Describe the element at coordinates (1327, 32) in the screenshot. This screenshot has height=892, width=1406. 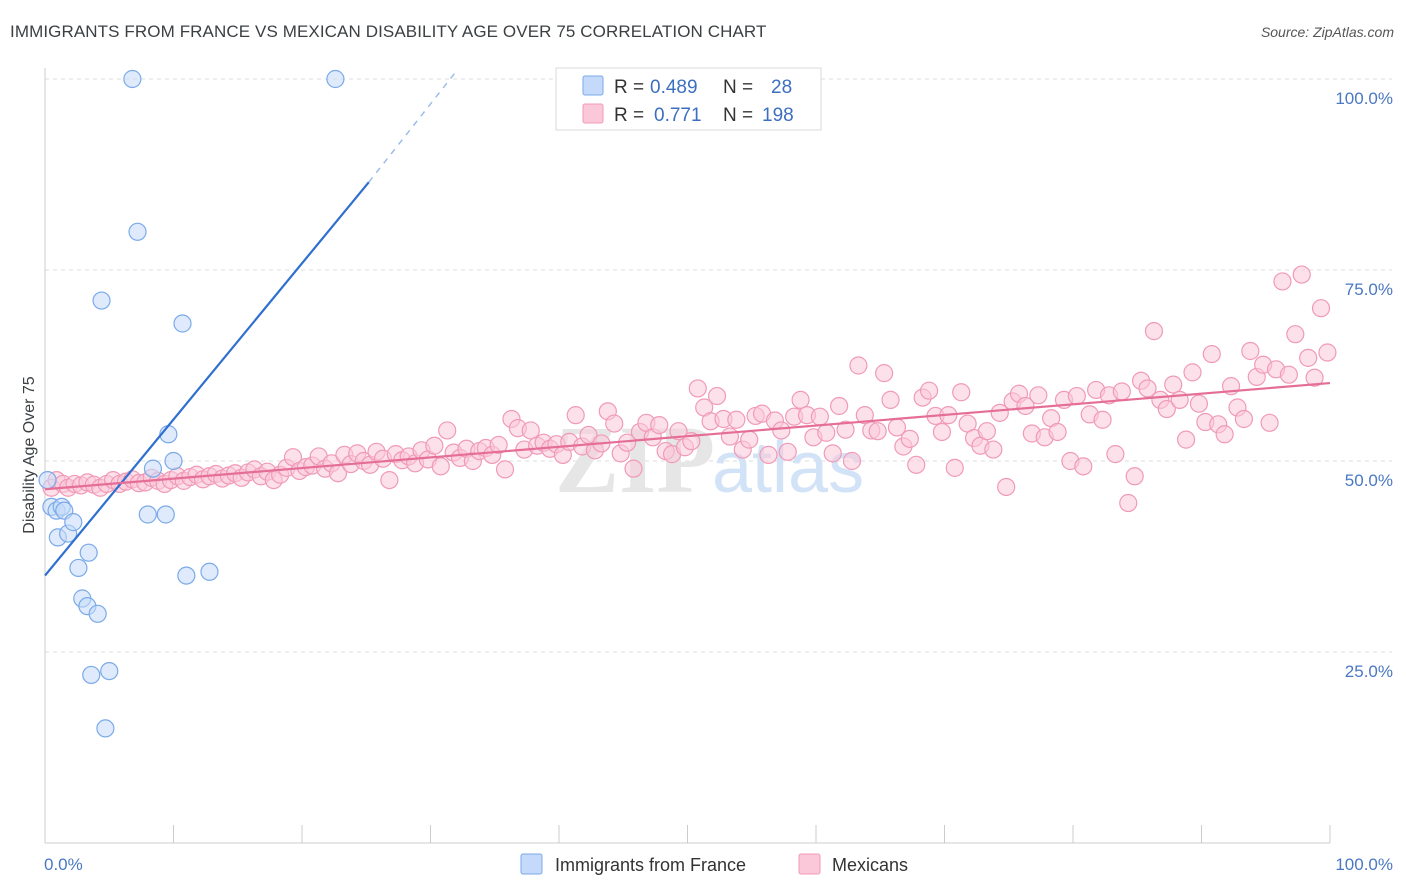
I see `source-label: Source: ZipAtlas.com` at that location.